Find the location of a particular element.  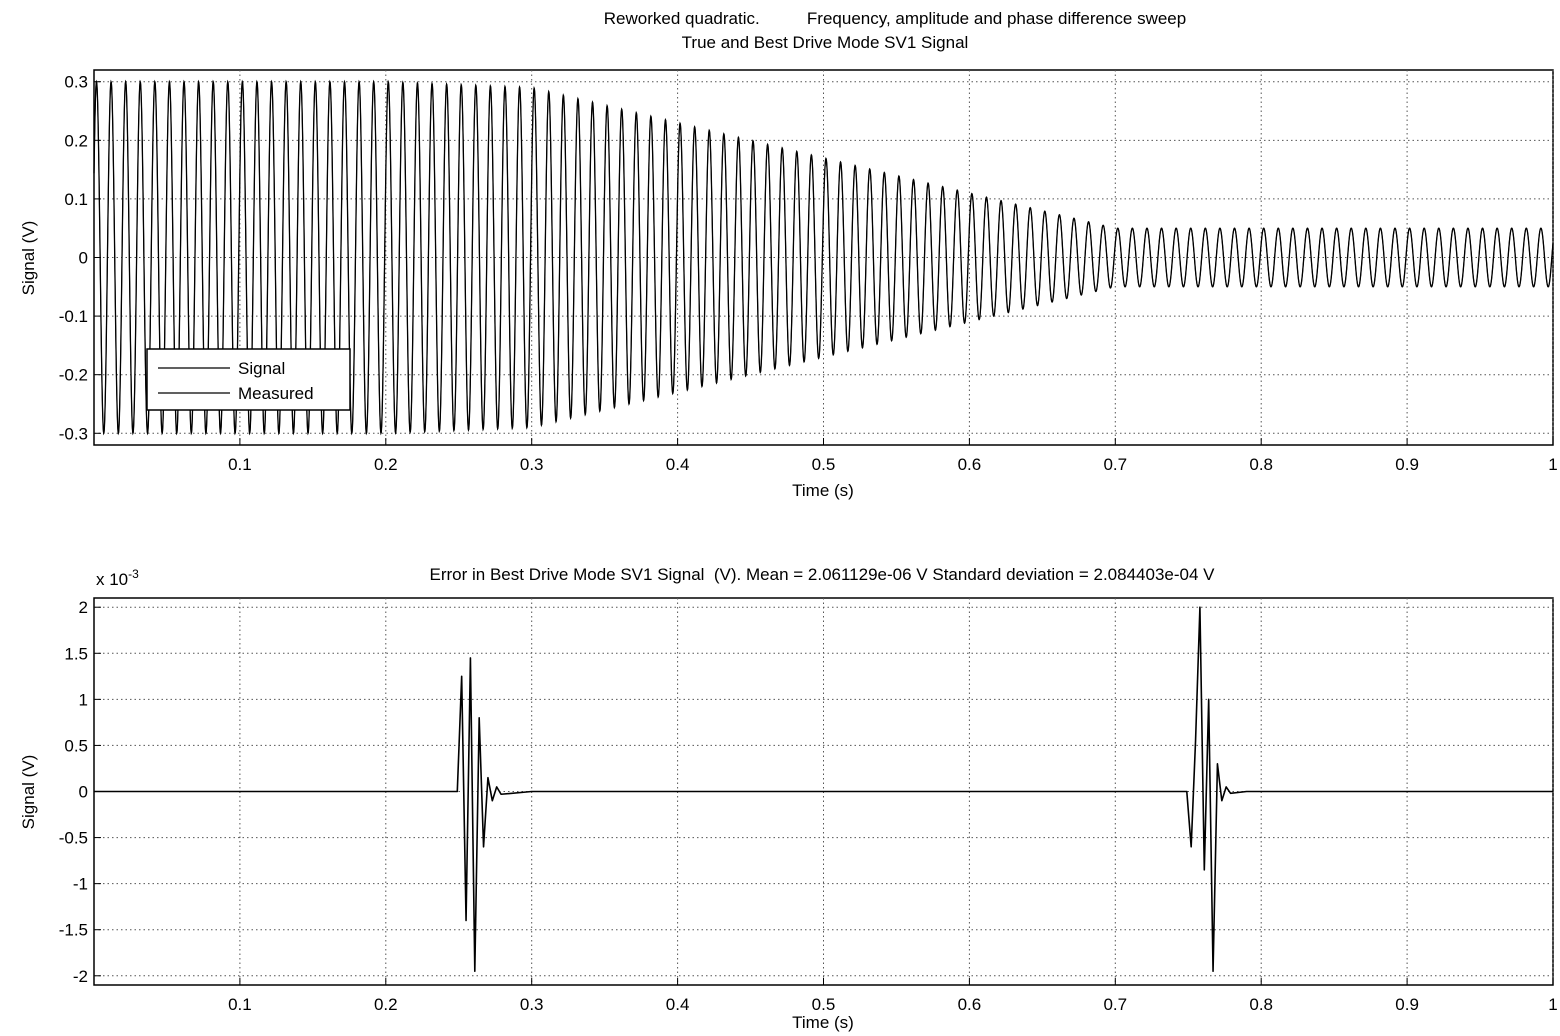

signal-xlabel: Time (s) is located at coordinates (823, 490).